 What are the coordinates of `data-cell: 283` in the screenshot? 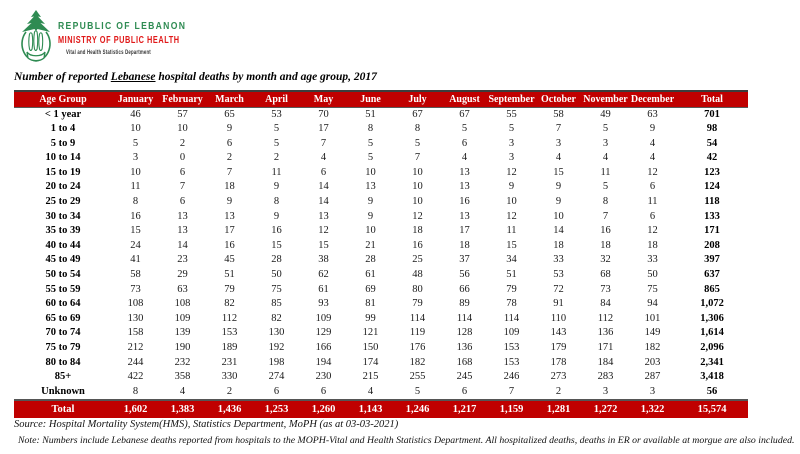 It's located at (605, 377).